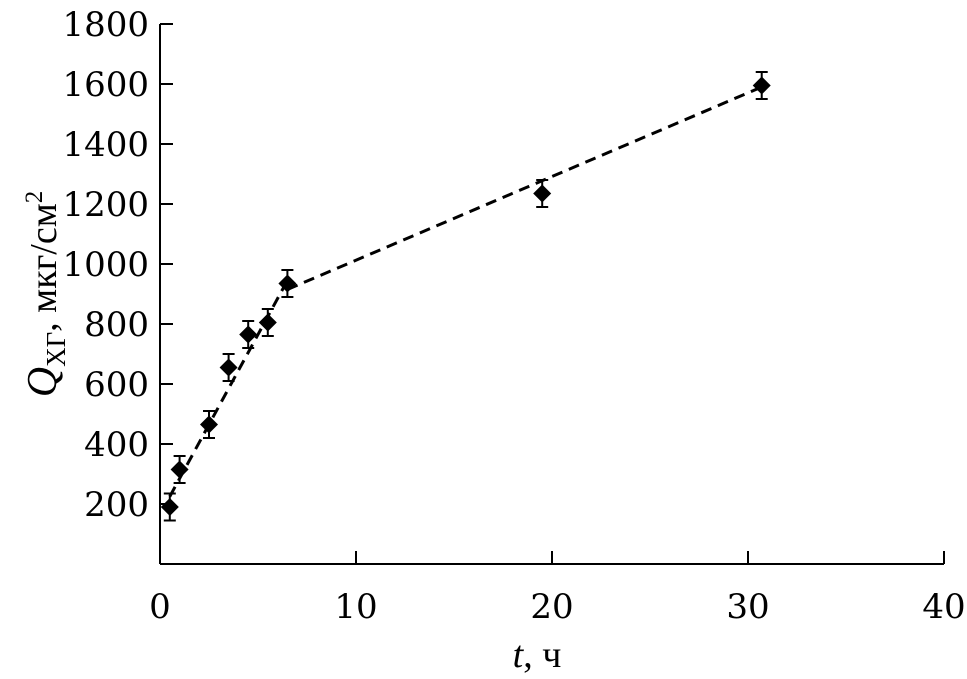  Describe the element at coordinates (116, 385) in the screenshot. I see `y-tick-label: 600` at that location.